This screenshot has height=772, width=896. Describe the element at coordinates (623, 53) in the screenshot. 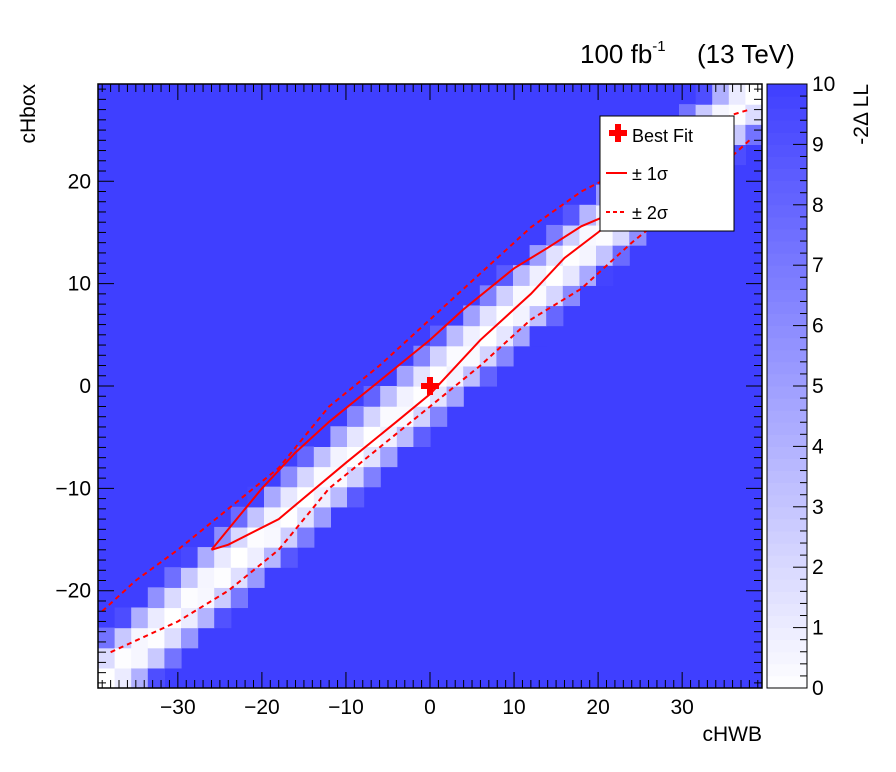

I see `lumi-header: 100 fb-1` at that location.